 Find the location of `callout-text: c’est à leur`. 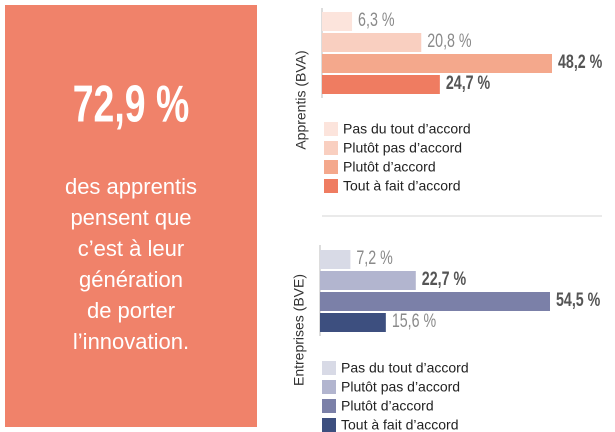

callout-text: c’est à leur is located at coordinates (131, 248).